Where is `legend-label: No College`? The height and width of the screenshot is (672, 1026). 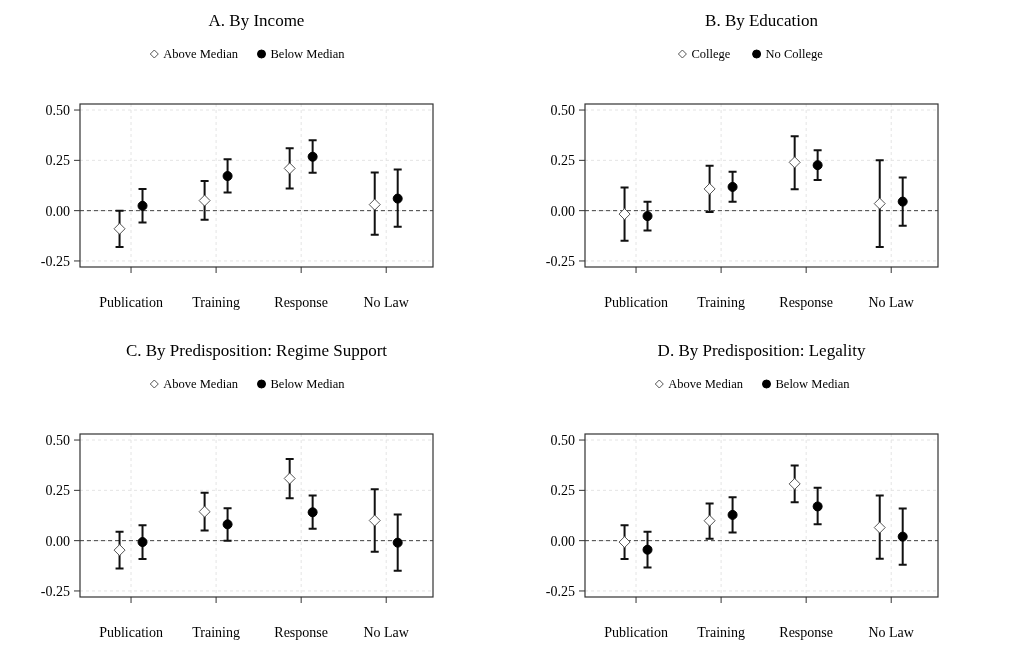
legend-label: No College is located at coordinates (794, 54).